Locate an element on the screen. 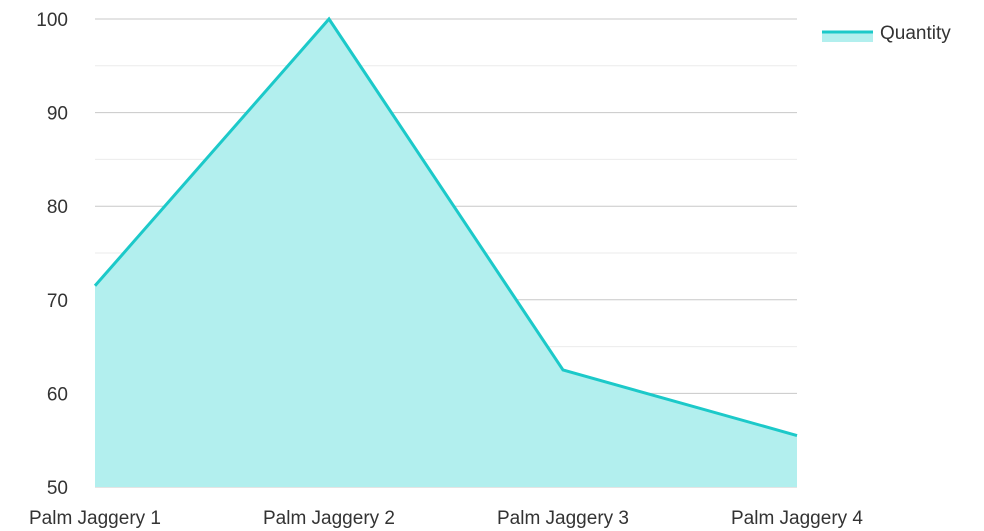 The width and height of the screenshot is (984, 531). y-tick-label: 80 is located at coordinates (57, 207).